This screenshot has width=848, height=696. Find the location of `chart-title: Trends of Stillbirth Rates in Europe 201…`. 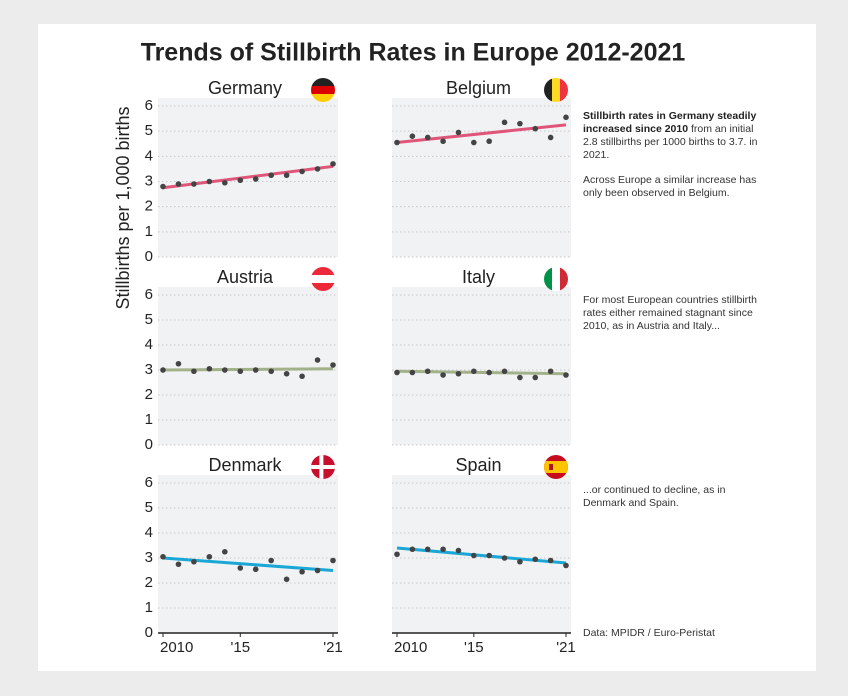

chart-title: Trends of Stillbirth Rates in Europe 201… is located at coordinates (413, 53).